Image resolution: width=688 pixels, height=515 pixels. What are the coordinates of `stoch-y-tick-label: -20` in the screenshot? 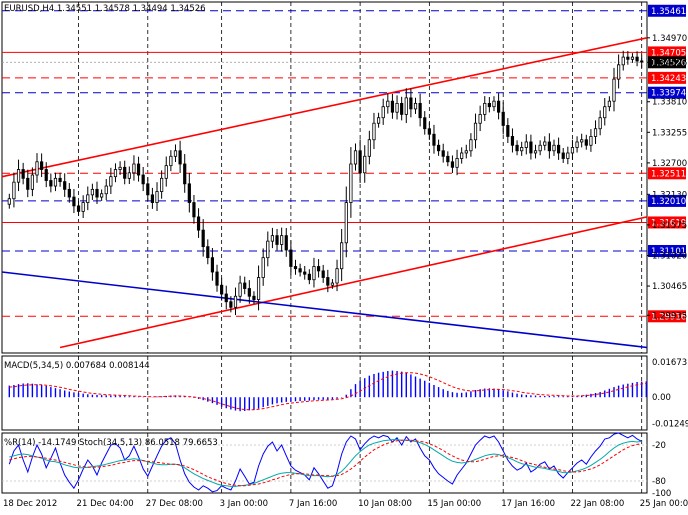 It's located at (659, 446).